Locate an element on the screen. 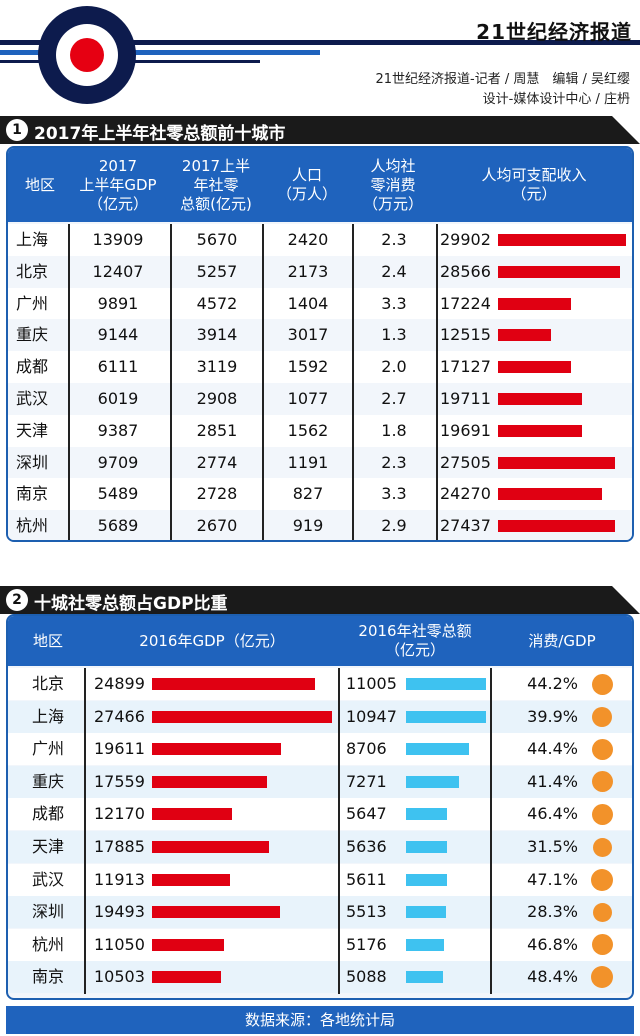 This screenshot has height=1036, width=640. section1-title: 2017年上半年社零总额前十城市 is located at coordinates (160, 134).